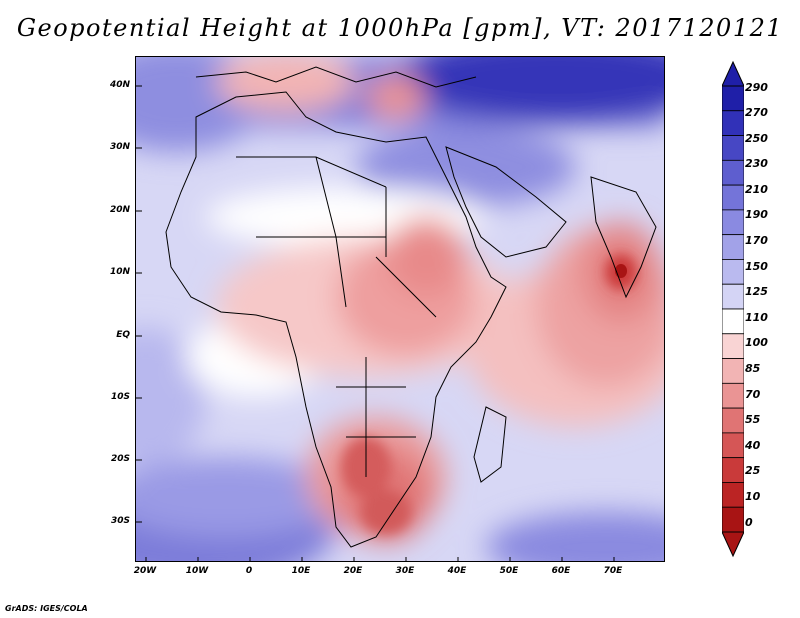  What do you see at coordinates (119, 147) in the screenshot?
I see `y-tick-label: 30N` at bounding box center [119, 147].